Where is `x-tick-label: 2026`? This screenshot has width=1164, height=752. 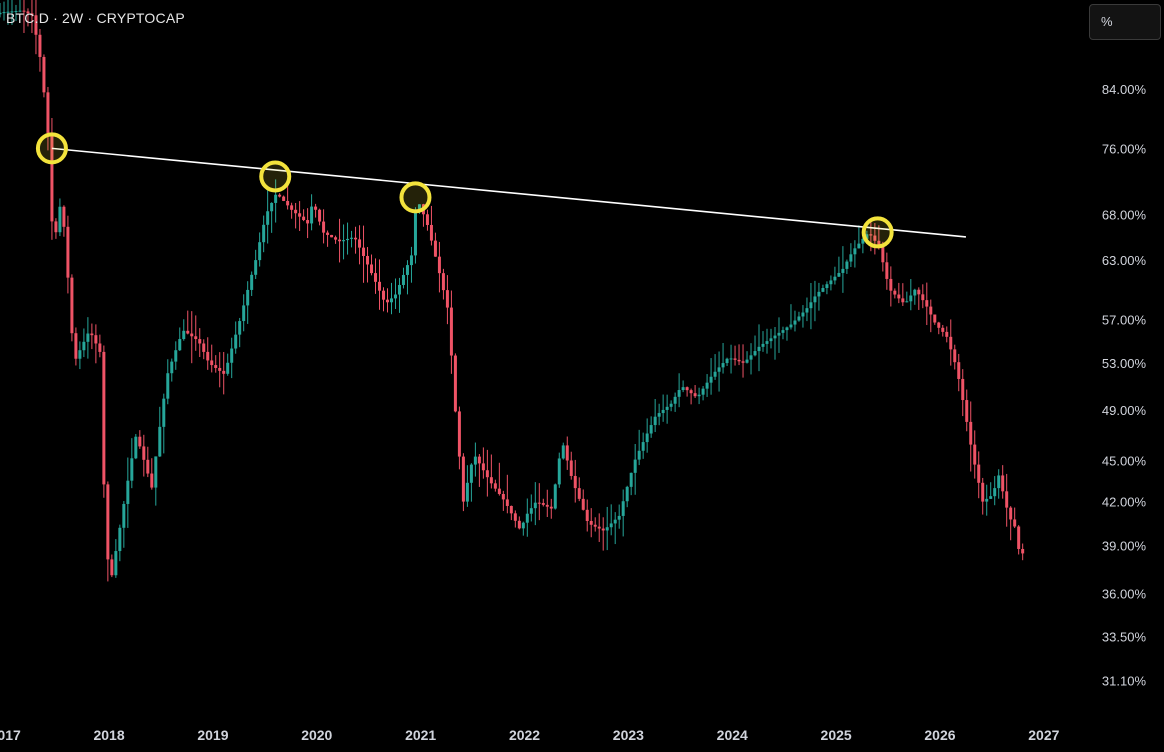
x-tick-label: 2026 is located at coordinates (939, 735).